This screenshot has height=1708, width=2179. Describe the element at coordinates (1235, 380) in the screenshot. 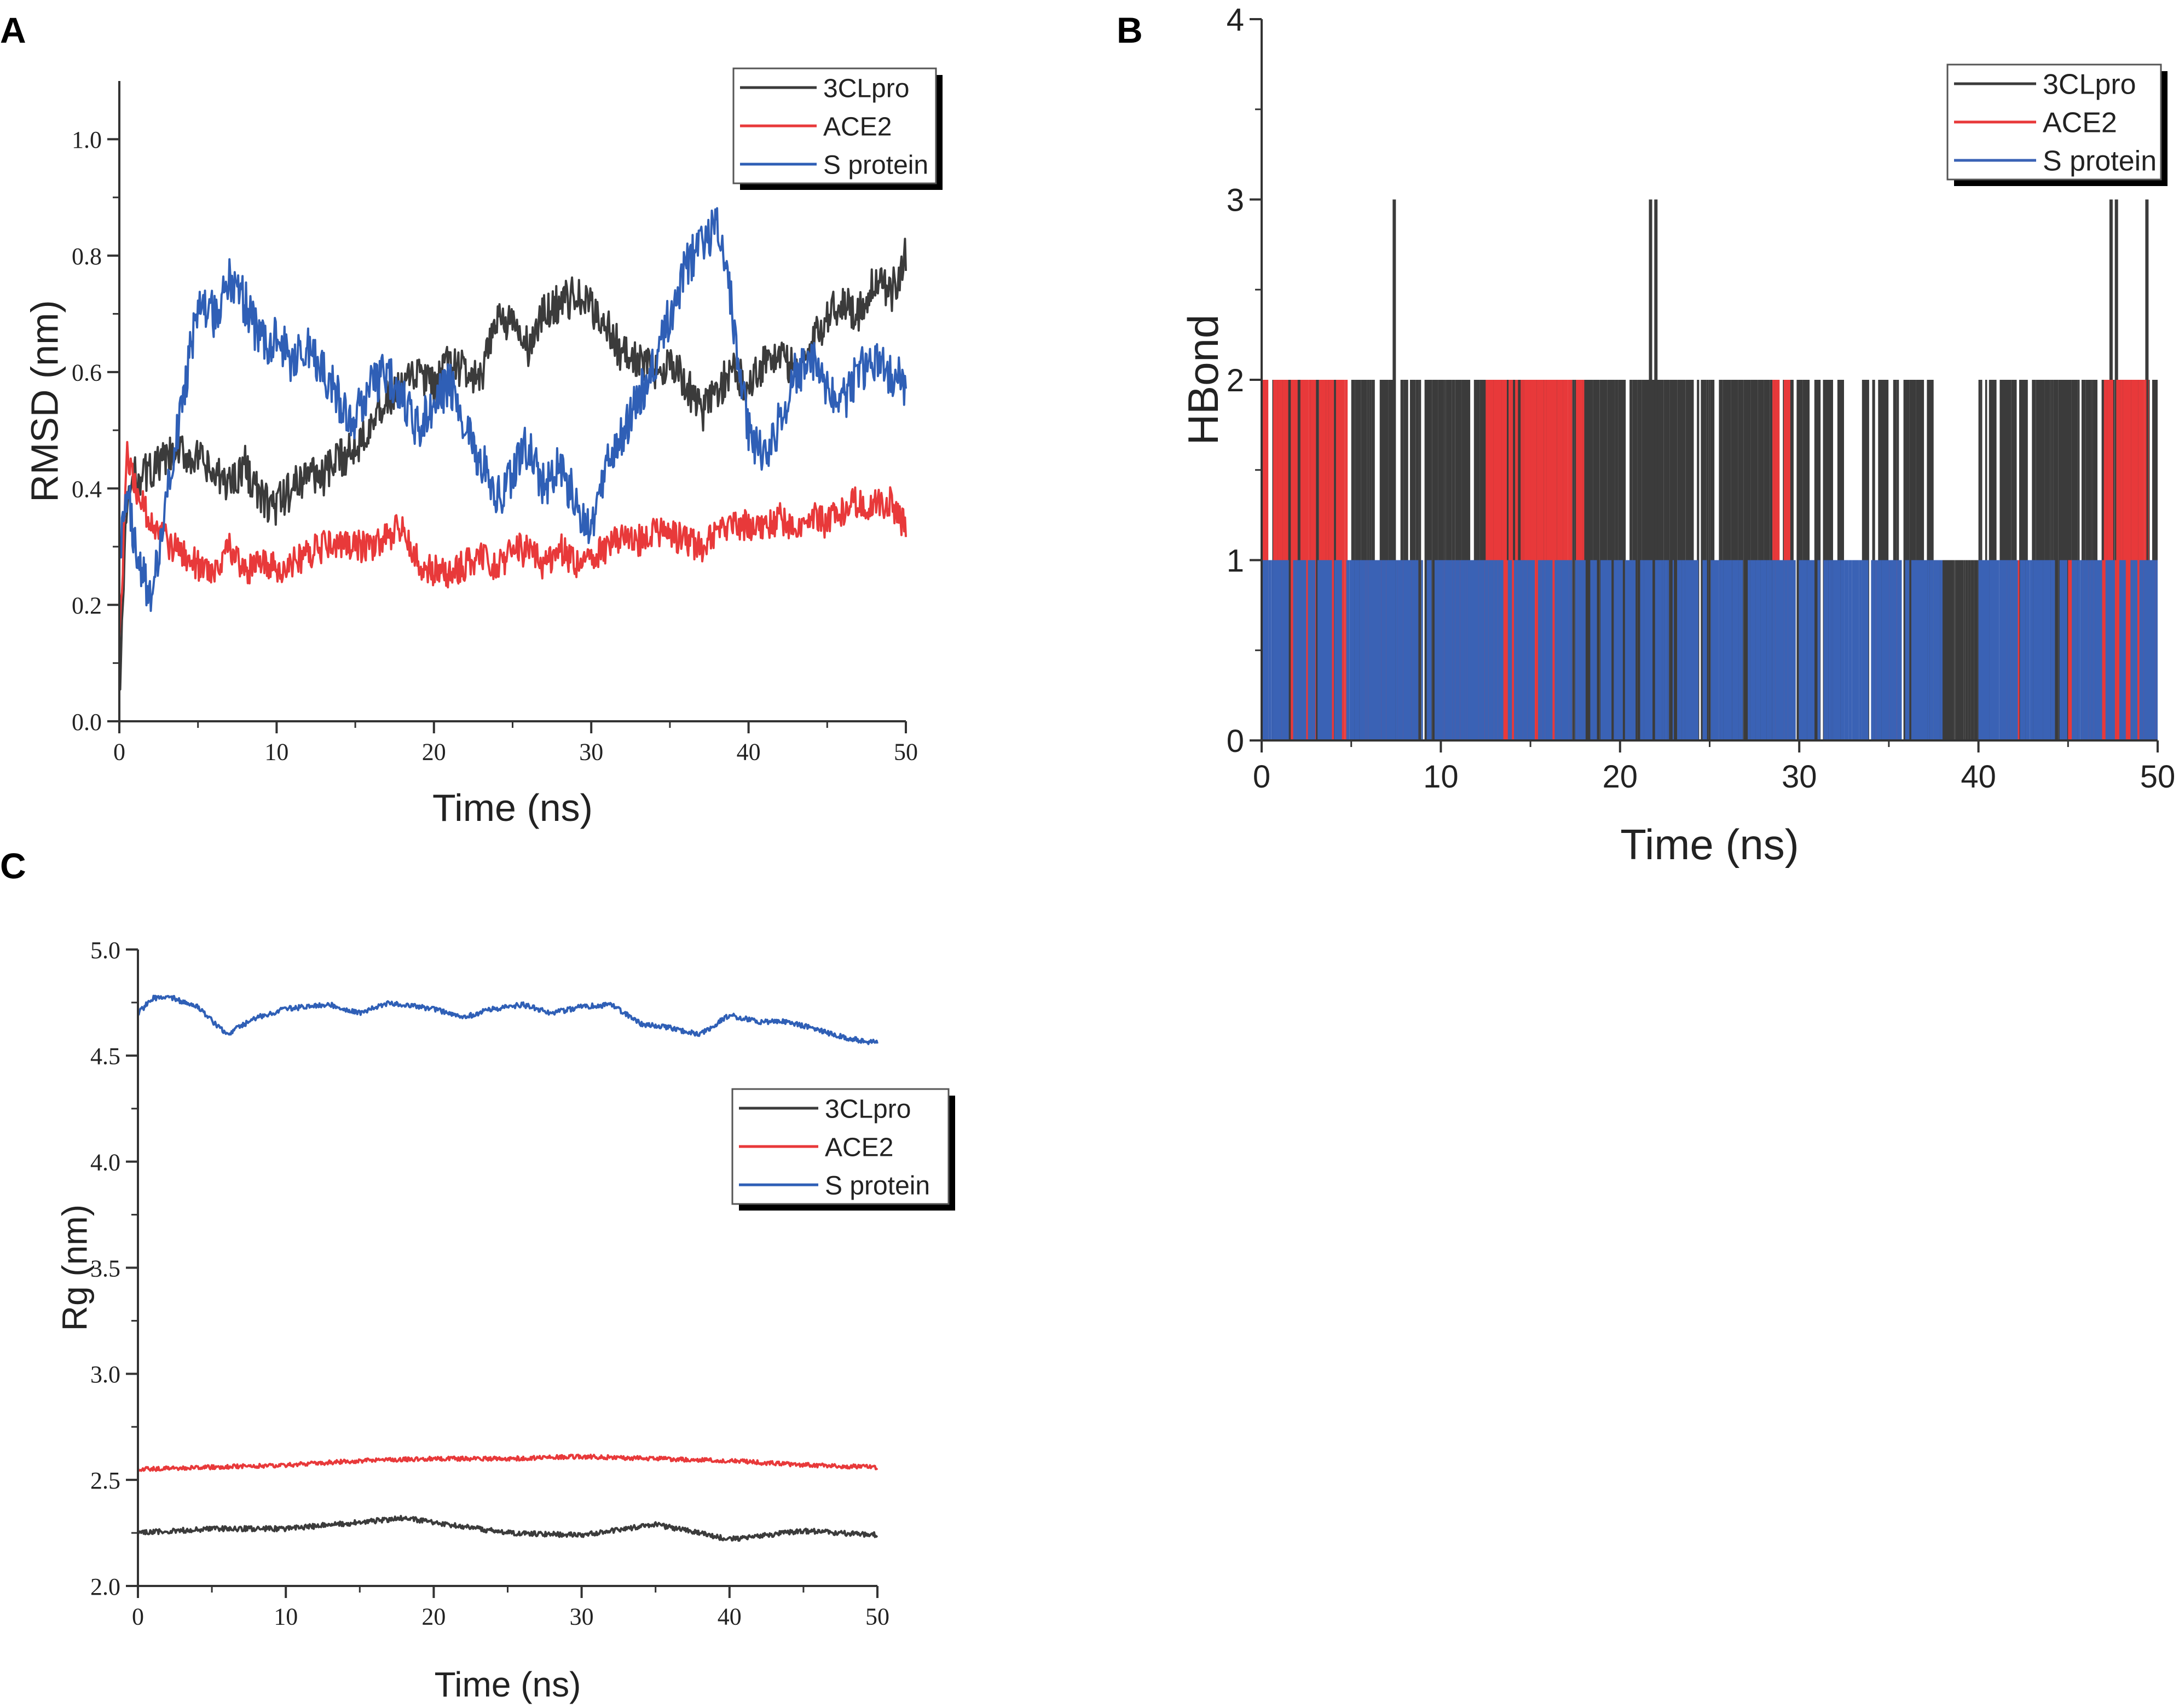

I see `y-tick-label: 2` at that location.